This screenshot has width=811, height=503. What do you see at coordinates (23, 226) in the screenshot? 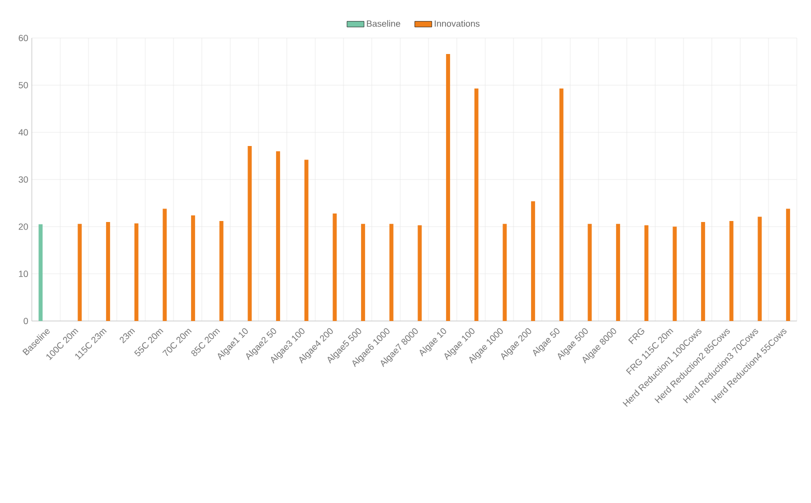
I see `y-tick-label: 20` at bounding box center [23, 226].